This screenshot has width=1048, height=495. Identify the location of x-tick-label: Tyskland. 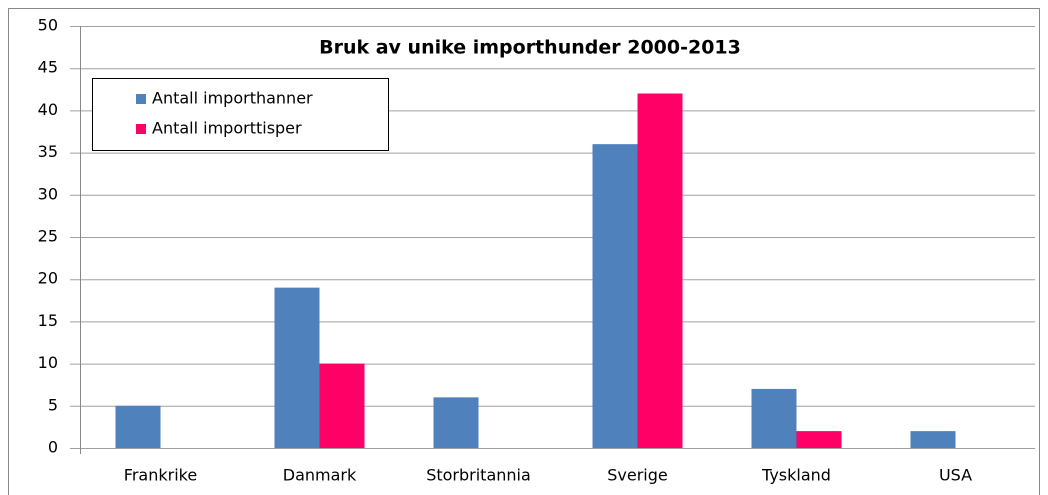
(796, 475).